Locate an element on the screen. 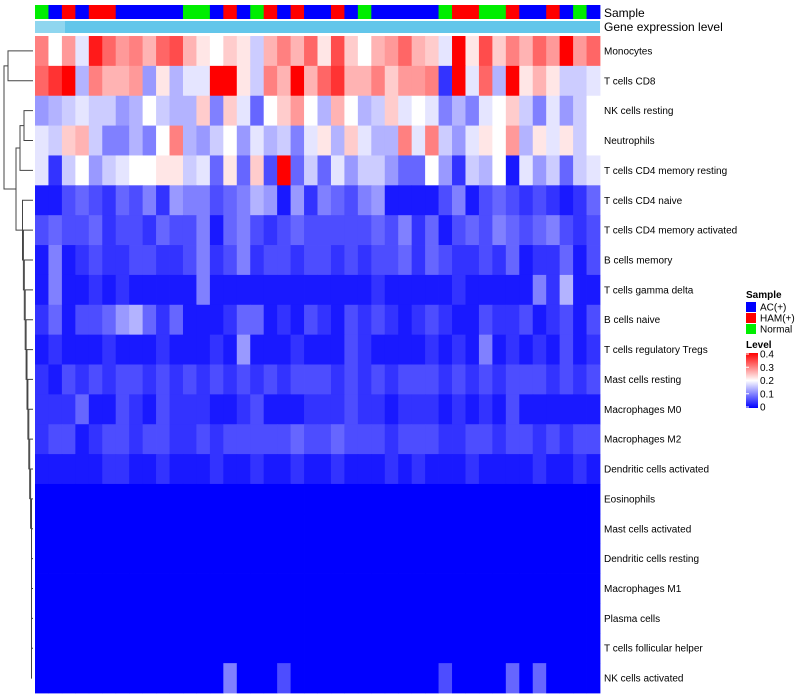 Image resolution: width=800 pixels, height=700 pixels. dendrogram-branch is located at coordinates (9, 127).